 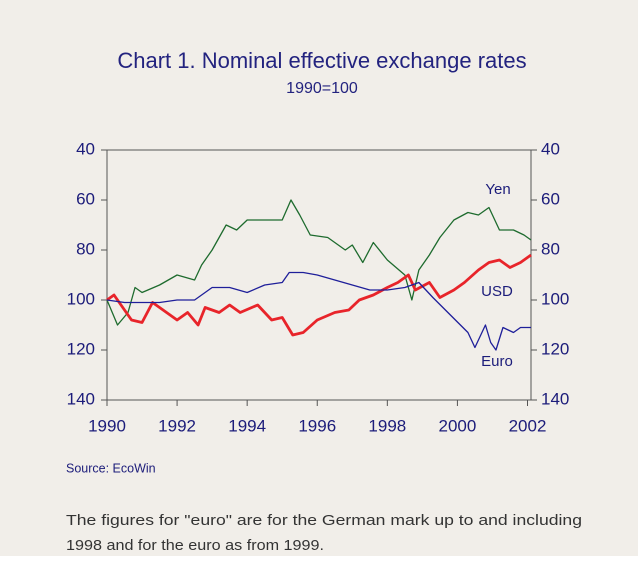 I want to click on y-tick-label: 120, so click(x=81, y=348).